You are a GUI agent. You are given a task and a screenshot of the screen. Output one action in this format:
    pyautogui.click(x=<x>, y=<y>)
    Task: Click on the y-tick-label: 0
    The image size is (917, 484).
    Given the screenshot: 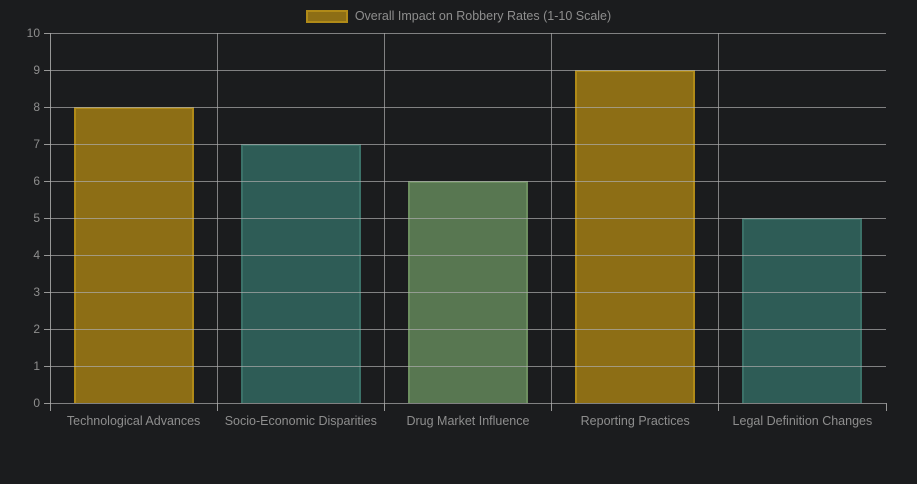 What is the action you would take?
    pyautogui.click(x=36, y=403)
    